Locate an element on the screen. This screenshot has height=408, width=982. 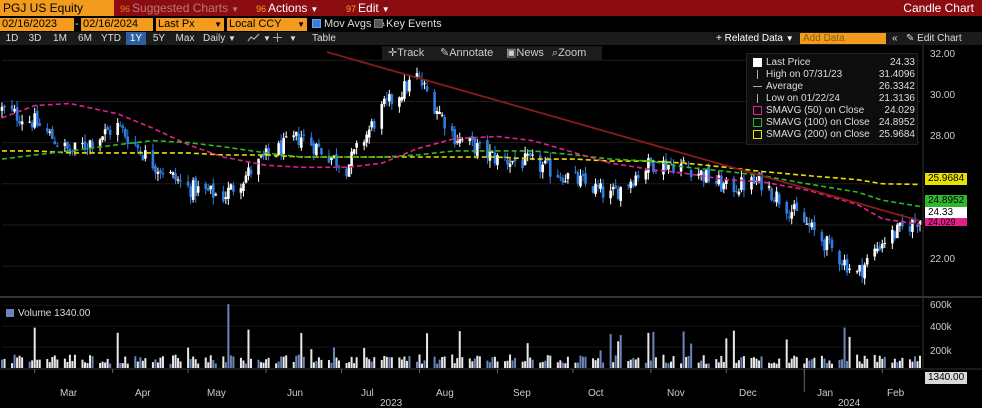
period-max: Max is located at coordinates (185, 38).